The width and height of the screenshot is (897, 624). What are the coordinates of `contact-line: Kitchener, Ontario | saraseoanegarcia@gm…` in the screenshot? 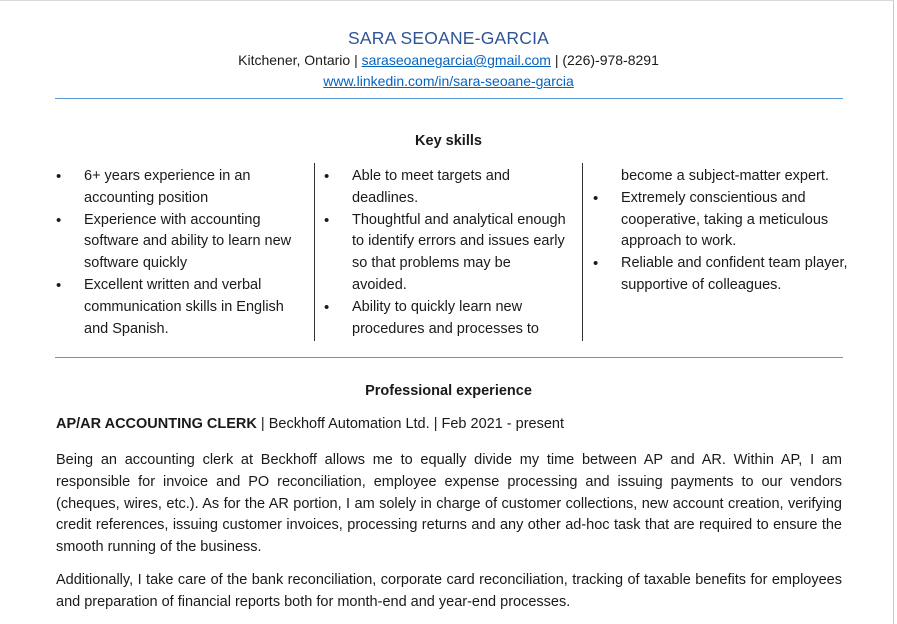 It's located at (448, 60).